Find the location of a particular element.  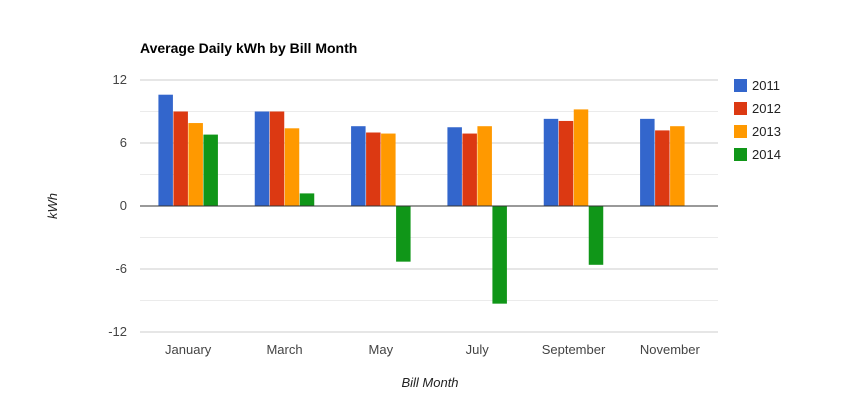

legend: 2011 2012 2013 2014 is located at coordinates (757, 120).